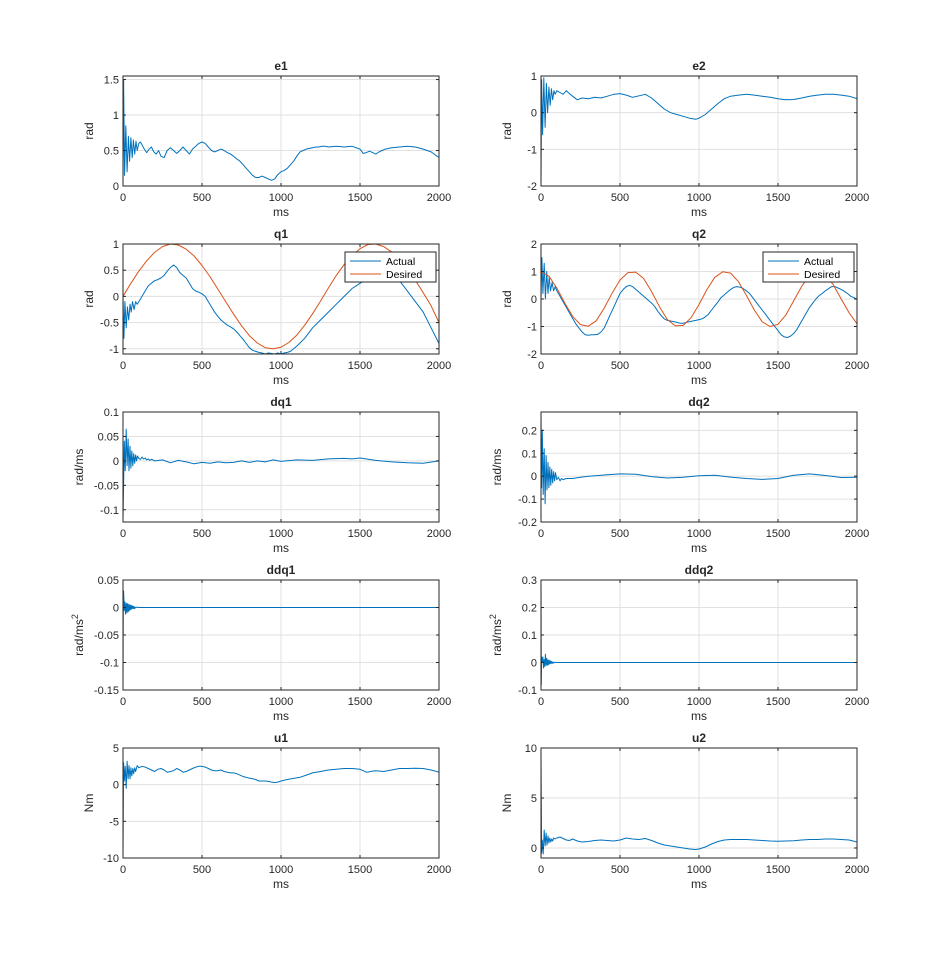 The height and width of the screenshot is (972, 948). What do you see at coordinates (400, 262) in the screenshot?
I see `legend-label-actual: Actual` at bounding box center [400, 262].